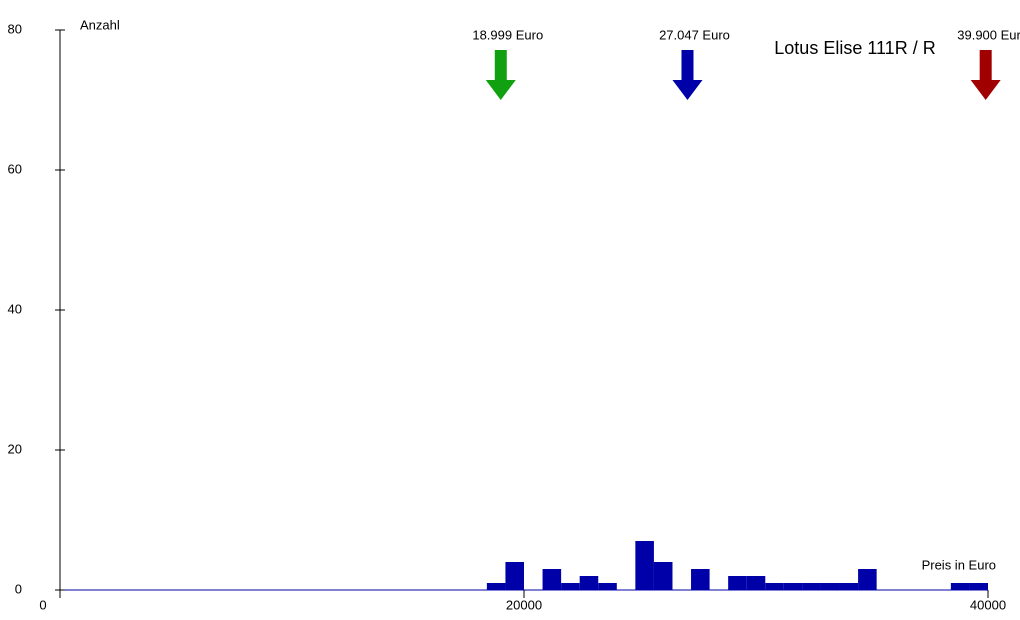 Image resolution: width=1020 pixels, height=620 pixels. What do you see at coordinates (854, 48) in the screenshot?
I see `chart-title: Lotus Elise 111R / R` at bounding box center [854, 48].